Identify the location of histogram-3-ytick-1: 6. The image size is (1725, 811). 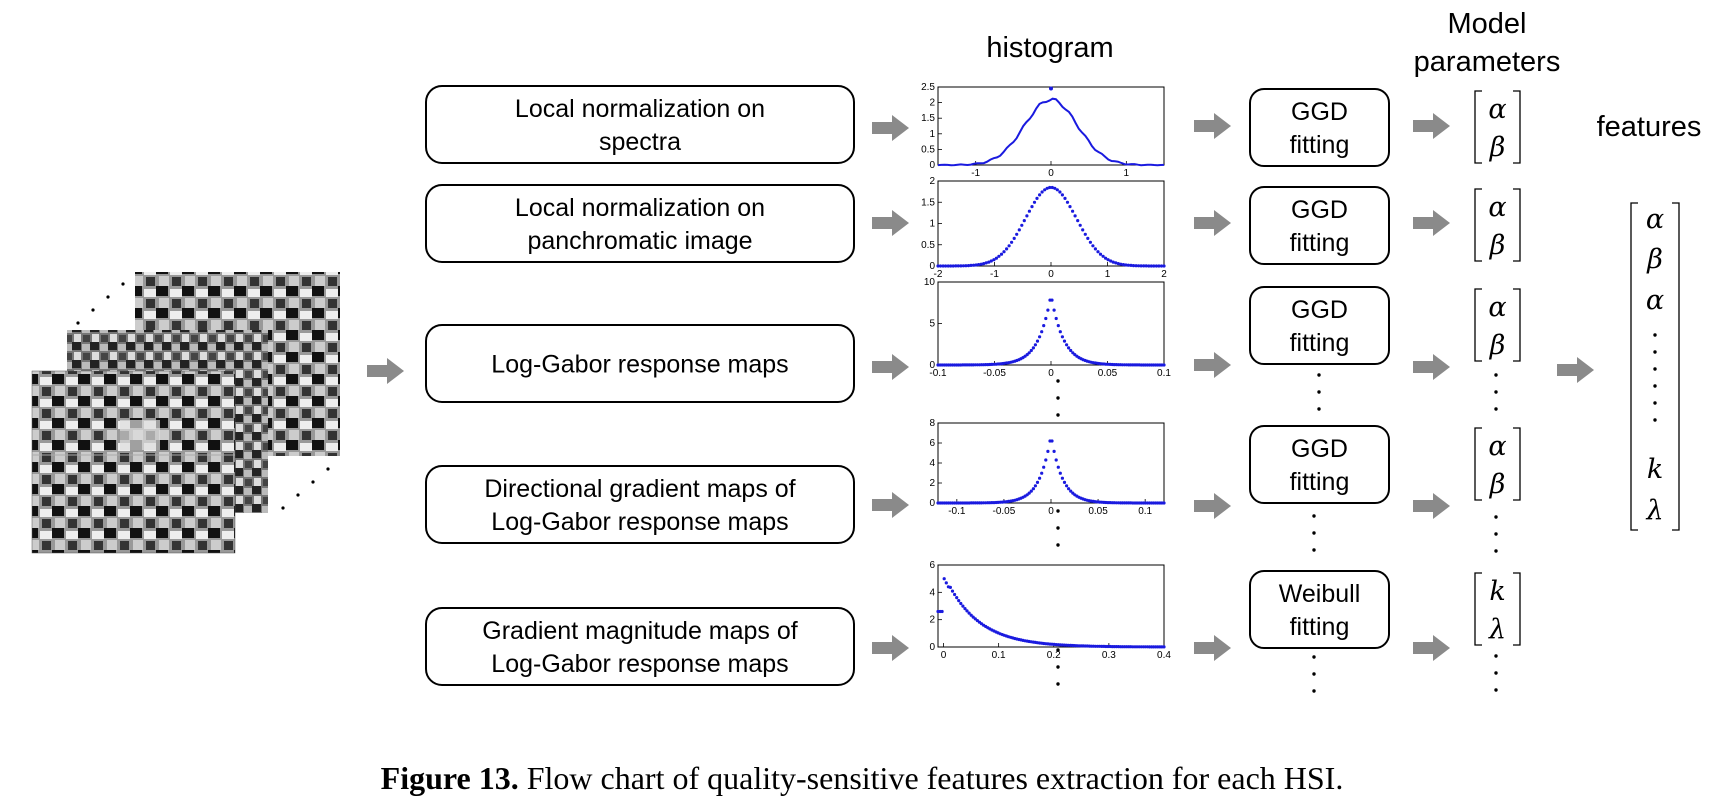
(932, 443).